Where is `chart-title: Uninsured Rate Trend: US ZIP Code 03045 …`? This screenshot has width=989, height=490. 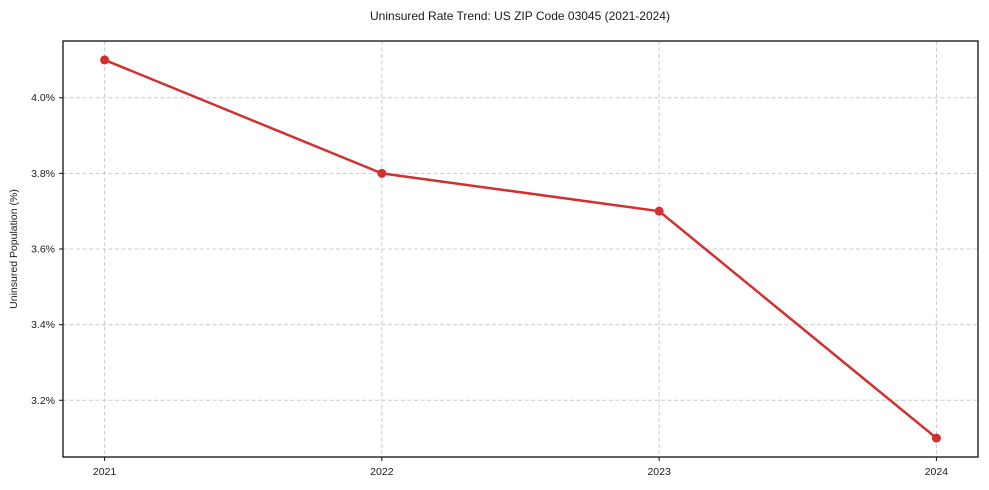 chart-title: Uninsured Rate Trend: US ZIP Code 03045 … is located at coordinates (520, 16).